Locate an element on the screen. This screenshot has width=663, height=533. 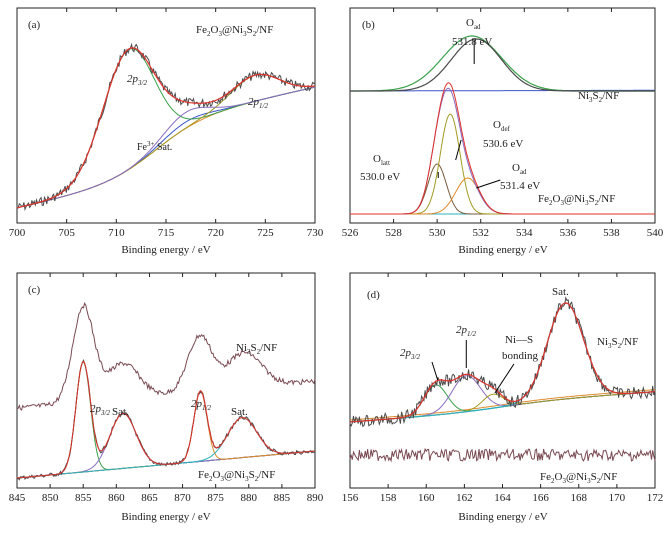
peak-energy-oad-top: 531.8 eV is located at coordinates (472, 42).